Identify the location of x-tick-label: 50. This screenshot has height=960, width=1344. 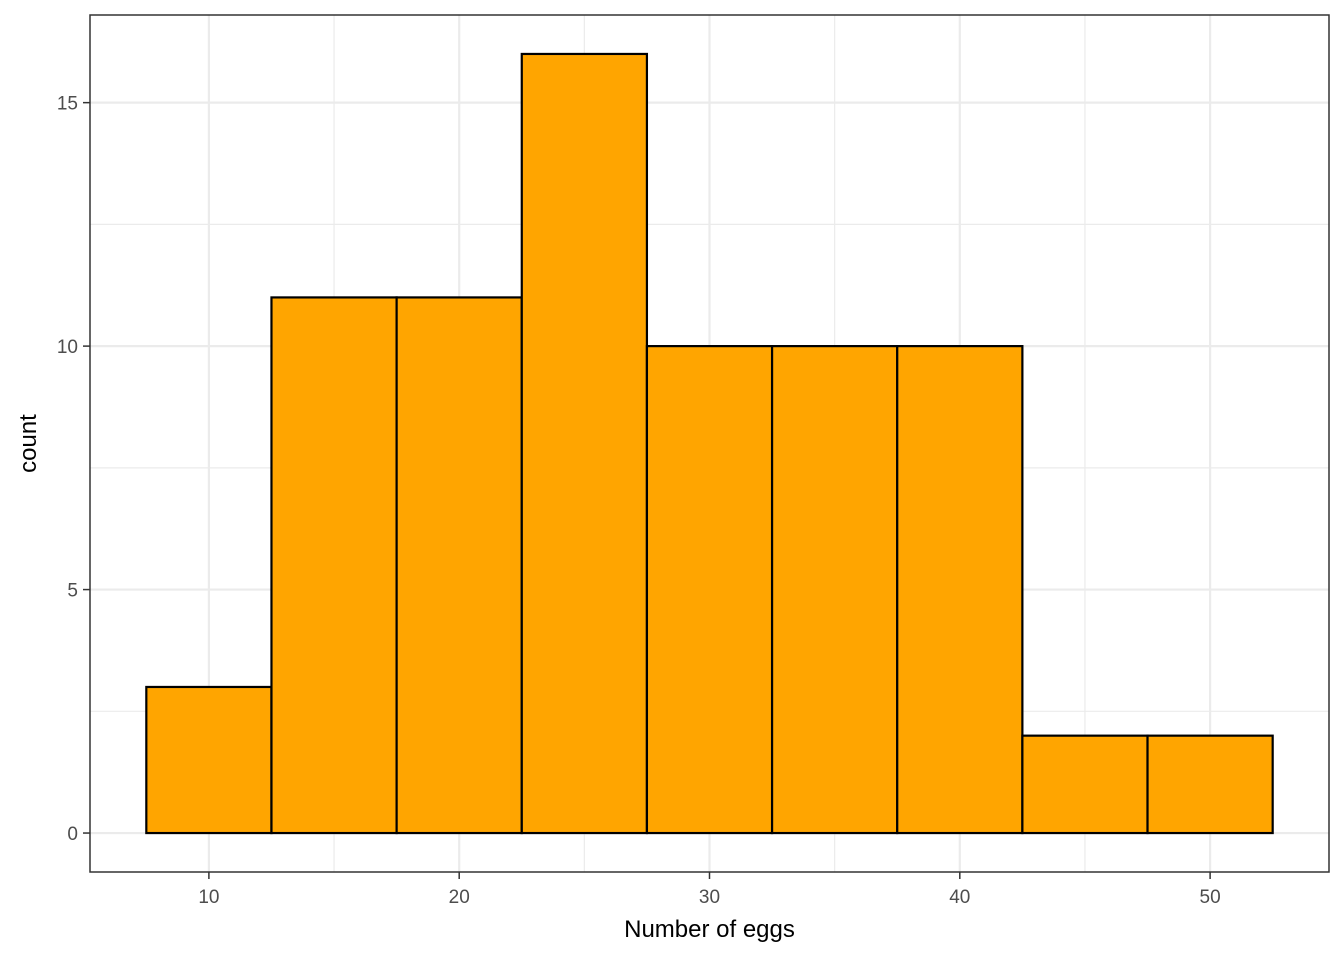
(1210, 897).